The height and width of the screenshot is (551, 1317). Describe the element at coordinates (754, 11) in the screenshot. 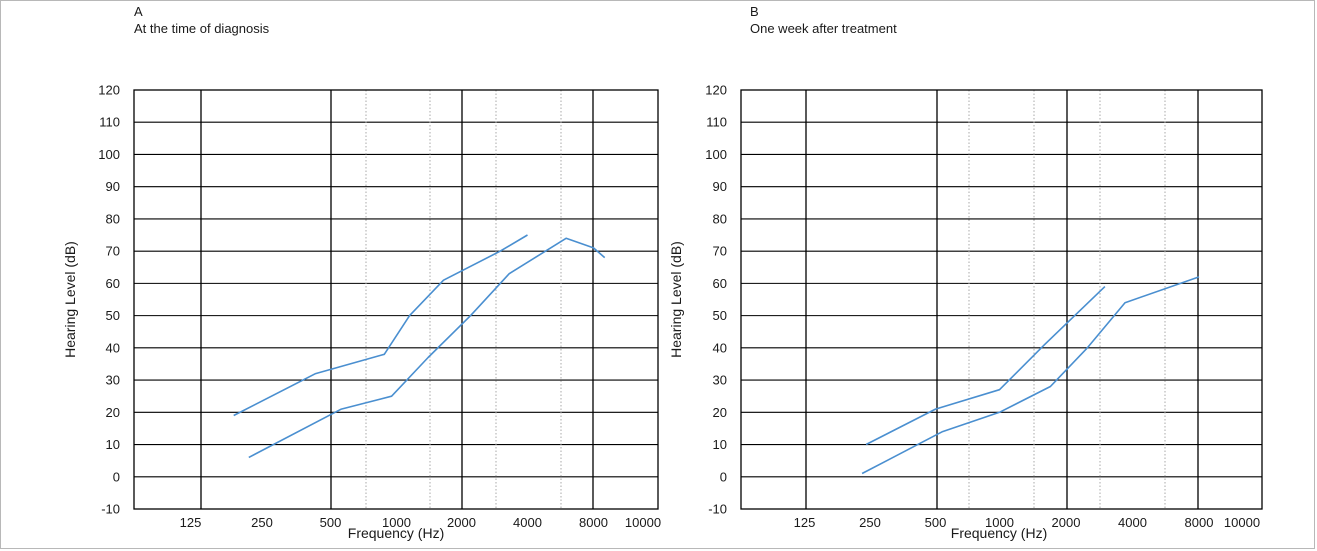

I see `panel-b-letter: B` at that location.